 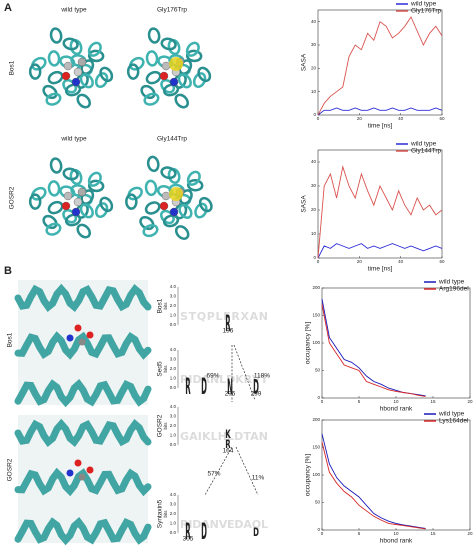 What do you see at coordinates (470, 533) in the screenshot?
I see `x-tick-label: 20` at bounding box center [470, 533].